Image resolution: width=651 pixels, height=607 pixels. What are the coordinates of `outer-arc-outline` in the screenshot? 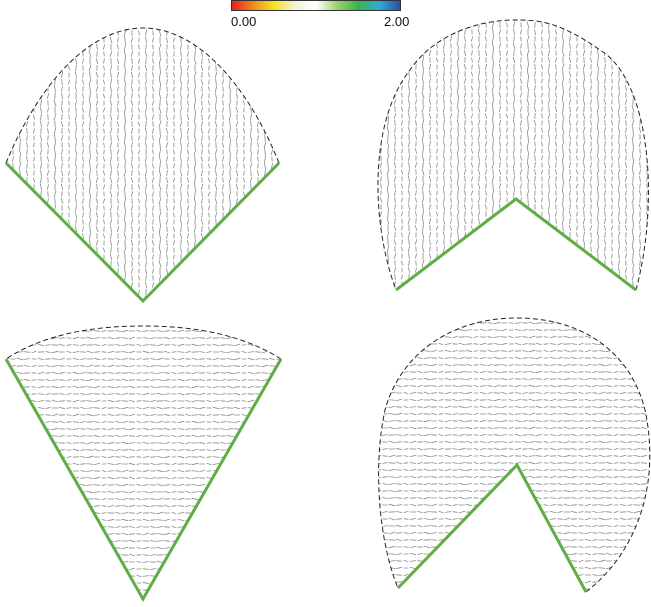 It's located at (143, 342).